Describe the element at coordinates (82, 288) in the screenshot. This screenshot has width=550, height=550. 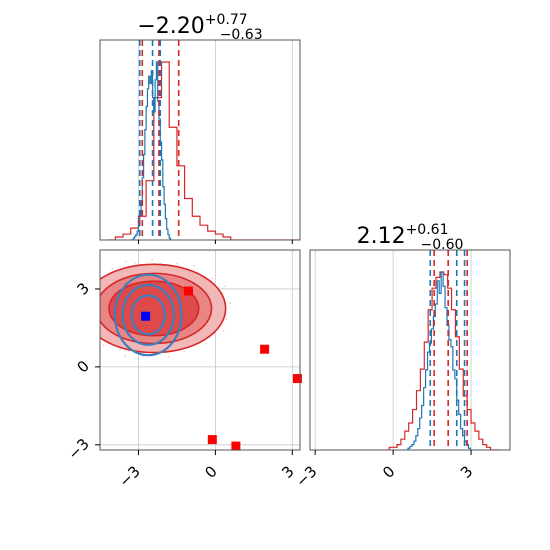
I see `y-tick-label: 3` at that location.